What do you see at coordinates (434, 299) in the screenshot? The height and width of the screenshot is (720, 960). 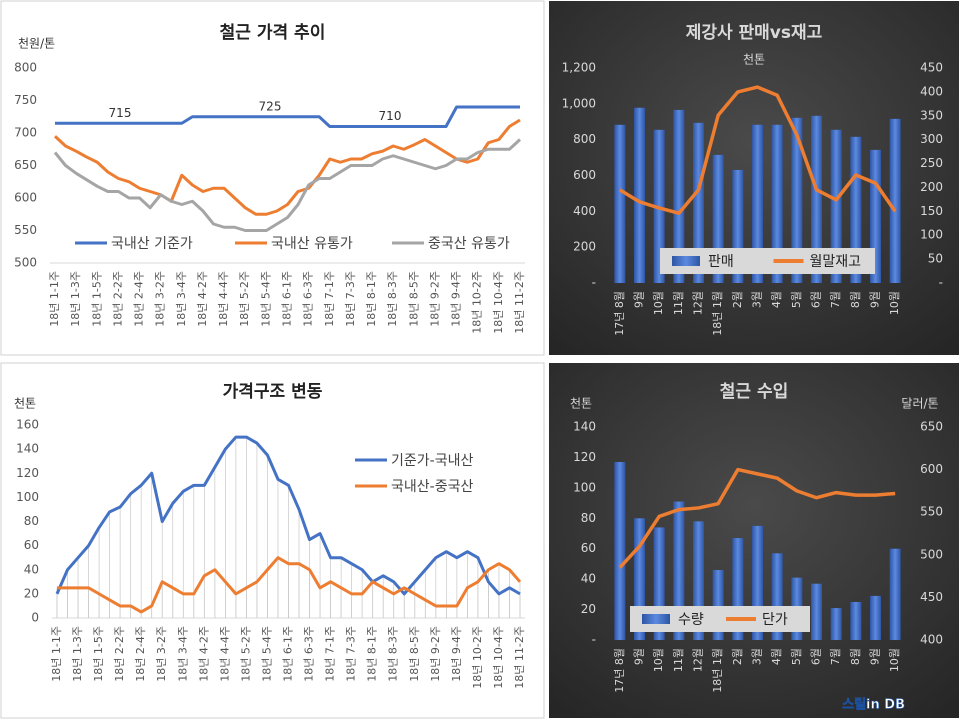 I see `x-tick-label: 18년 9-2주` at bounding box center [434, 299].